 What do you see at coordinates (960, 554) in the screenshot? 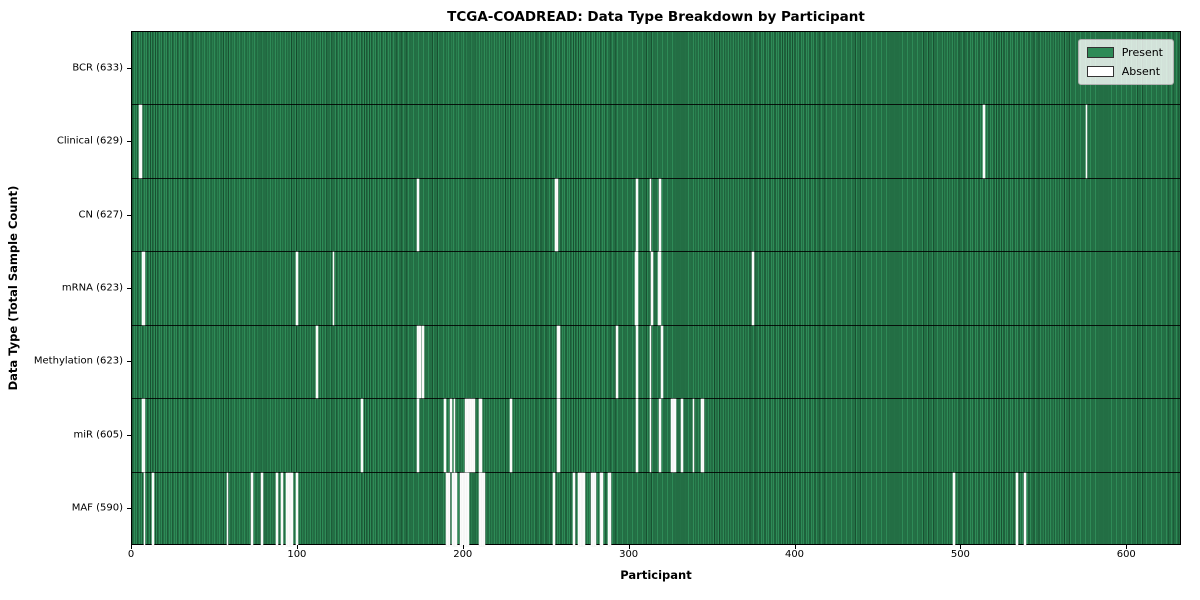
I see `x-tick-label: 500` at bounding box center [960, 554].